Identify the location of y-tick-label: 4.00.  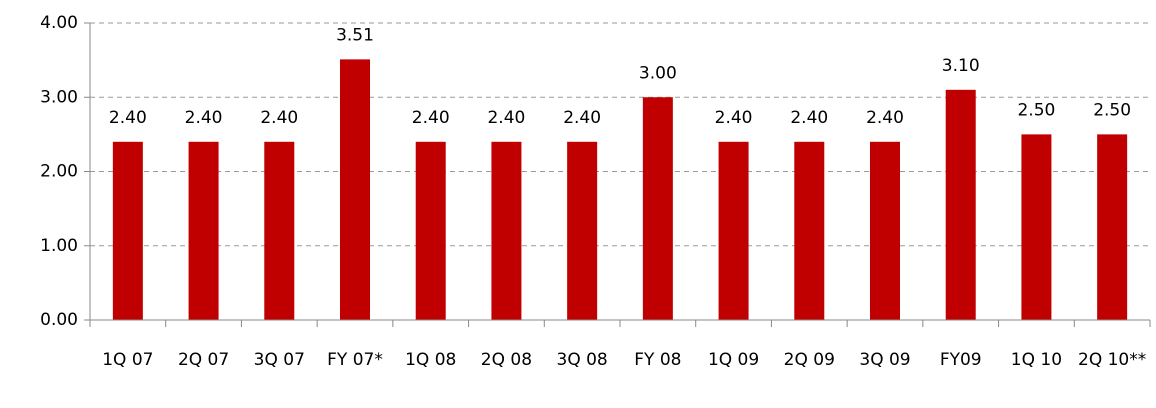
(59, 23).